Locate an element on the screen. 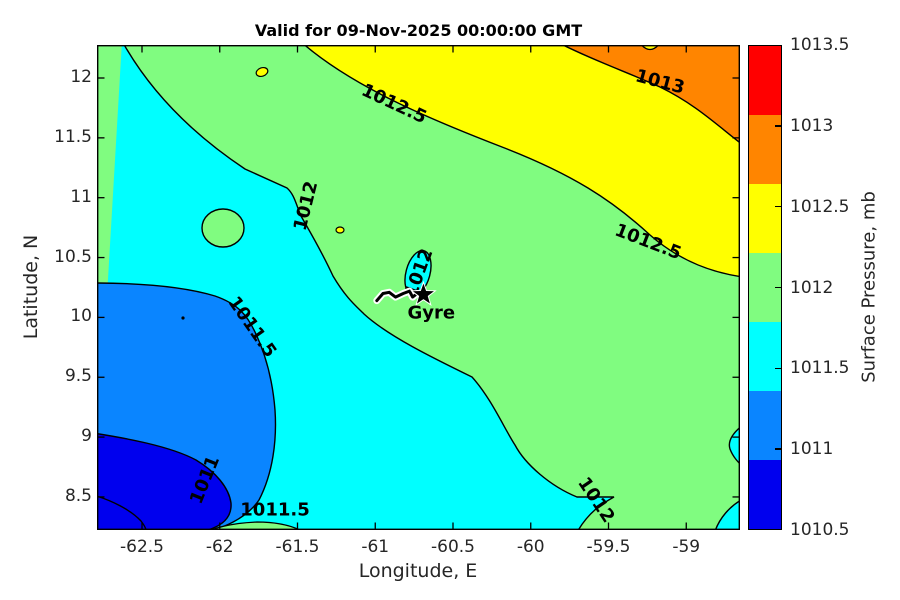 The width and height of the screenshot is (900, 600). x-tick-label: -60 is located at coordinates (530, 547).